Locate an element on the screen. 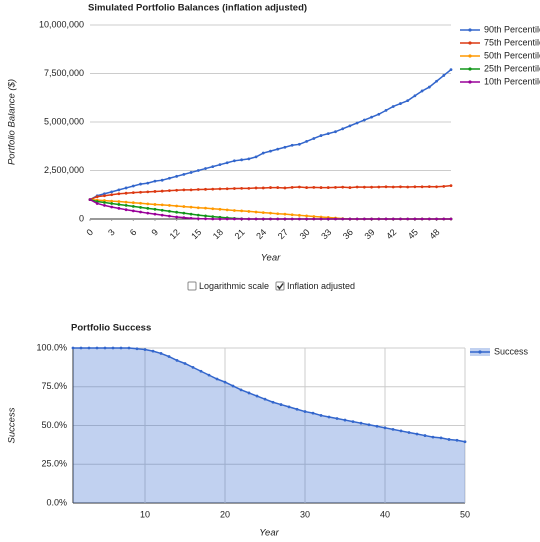  y-tick-label: 0 is located at coordinates (81, 218).